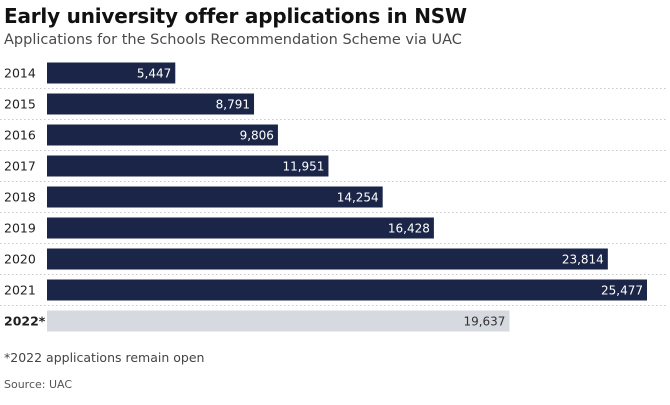 The width and height of the screenshot is (670, 405). I want to click on category-label: 2022*, so click(25, 321).